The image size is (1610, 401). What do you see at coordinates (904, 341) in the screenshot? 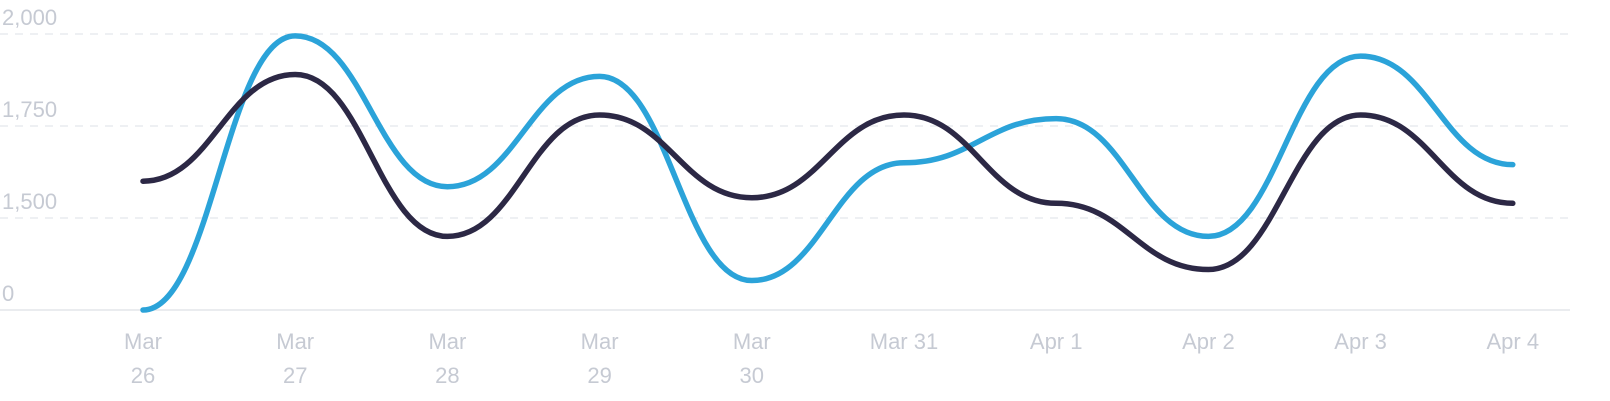
I see `x-tick-label: Mar 31` at bounding box center [904, 341].